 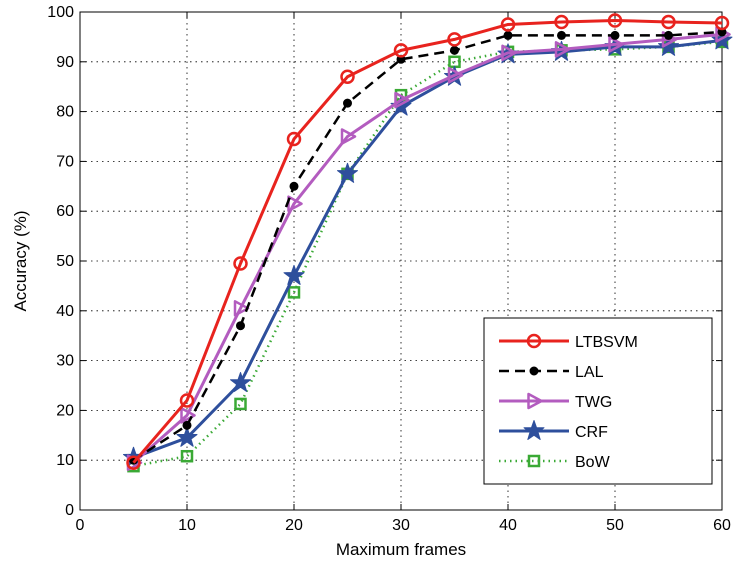 What do you see at coordinates (65, 261) in the screenshot?
I see `y-tick-label: 50` at bounding box center [65, 261].